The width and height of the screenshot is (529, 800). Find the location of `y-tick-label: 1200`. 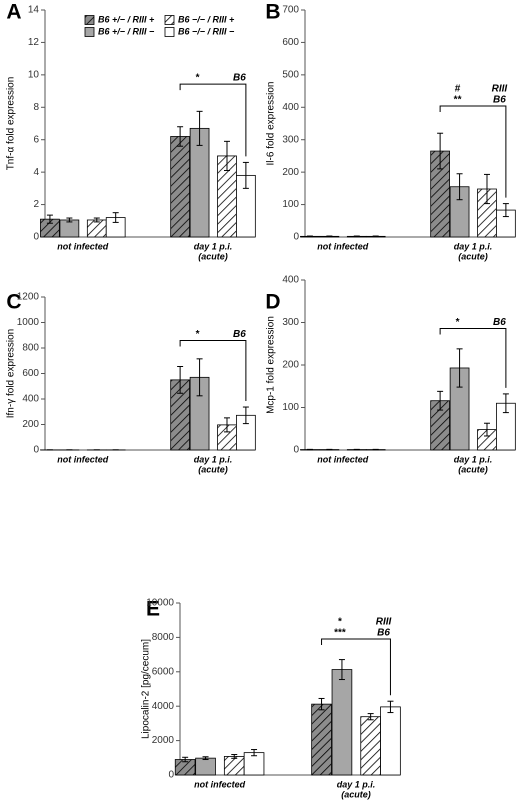

y-tick-label: 1200 is located at coordinates (28, 297).